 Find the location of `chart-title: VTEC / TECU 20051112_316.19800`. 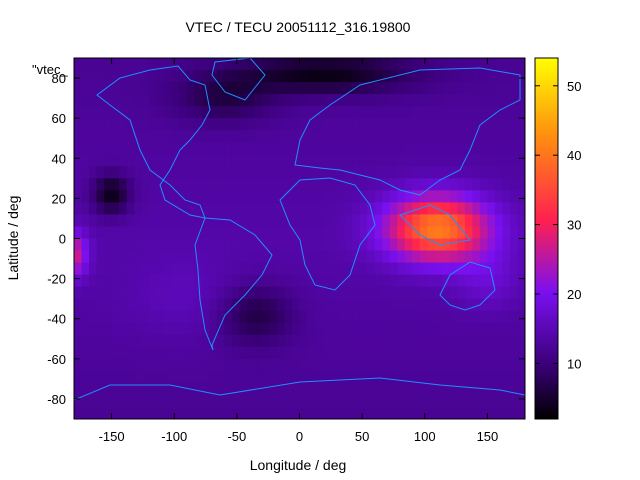

chart-title: VTEC / TECU 20051112_316.19800 is located at coordinates (298, 27).